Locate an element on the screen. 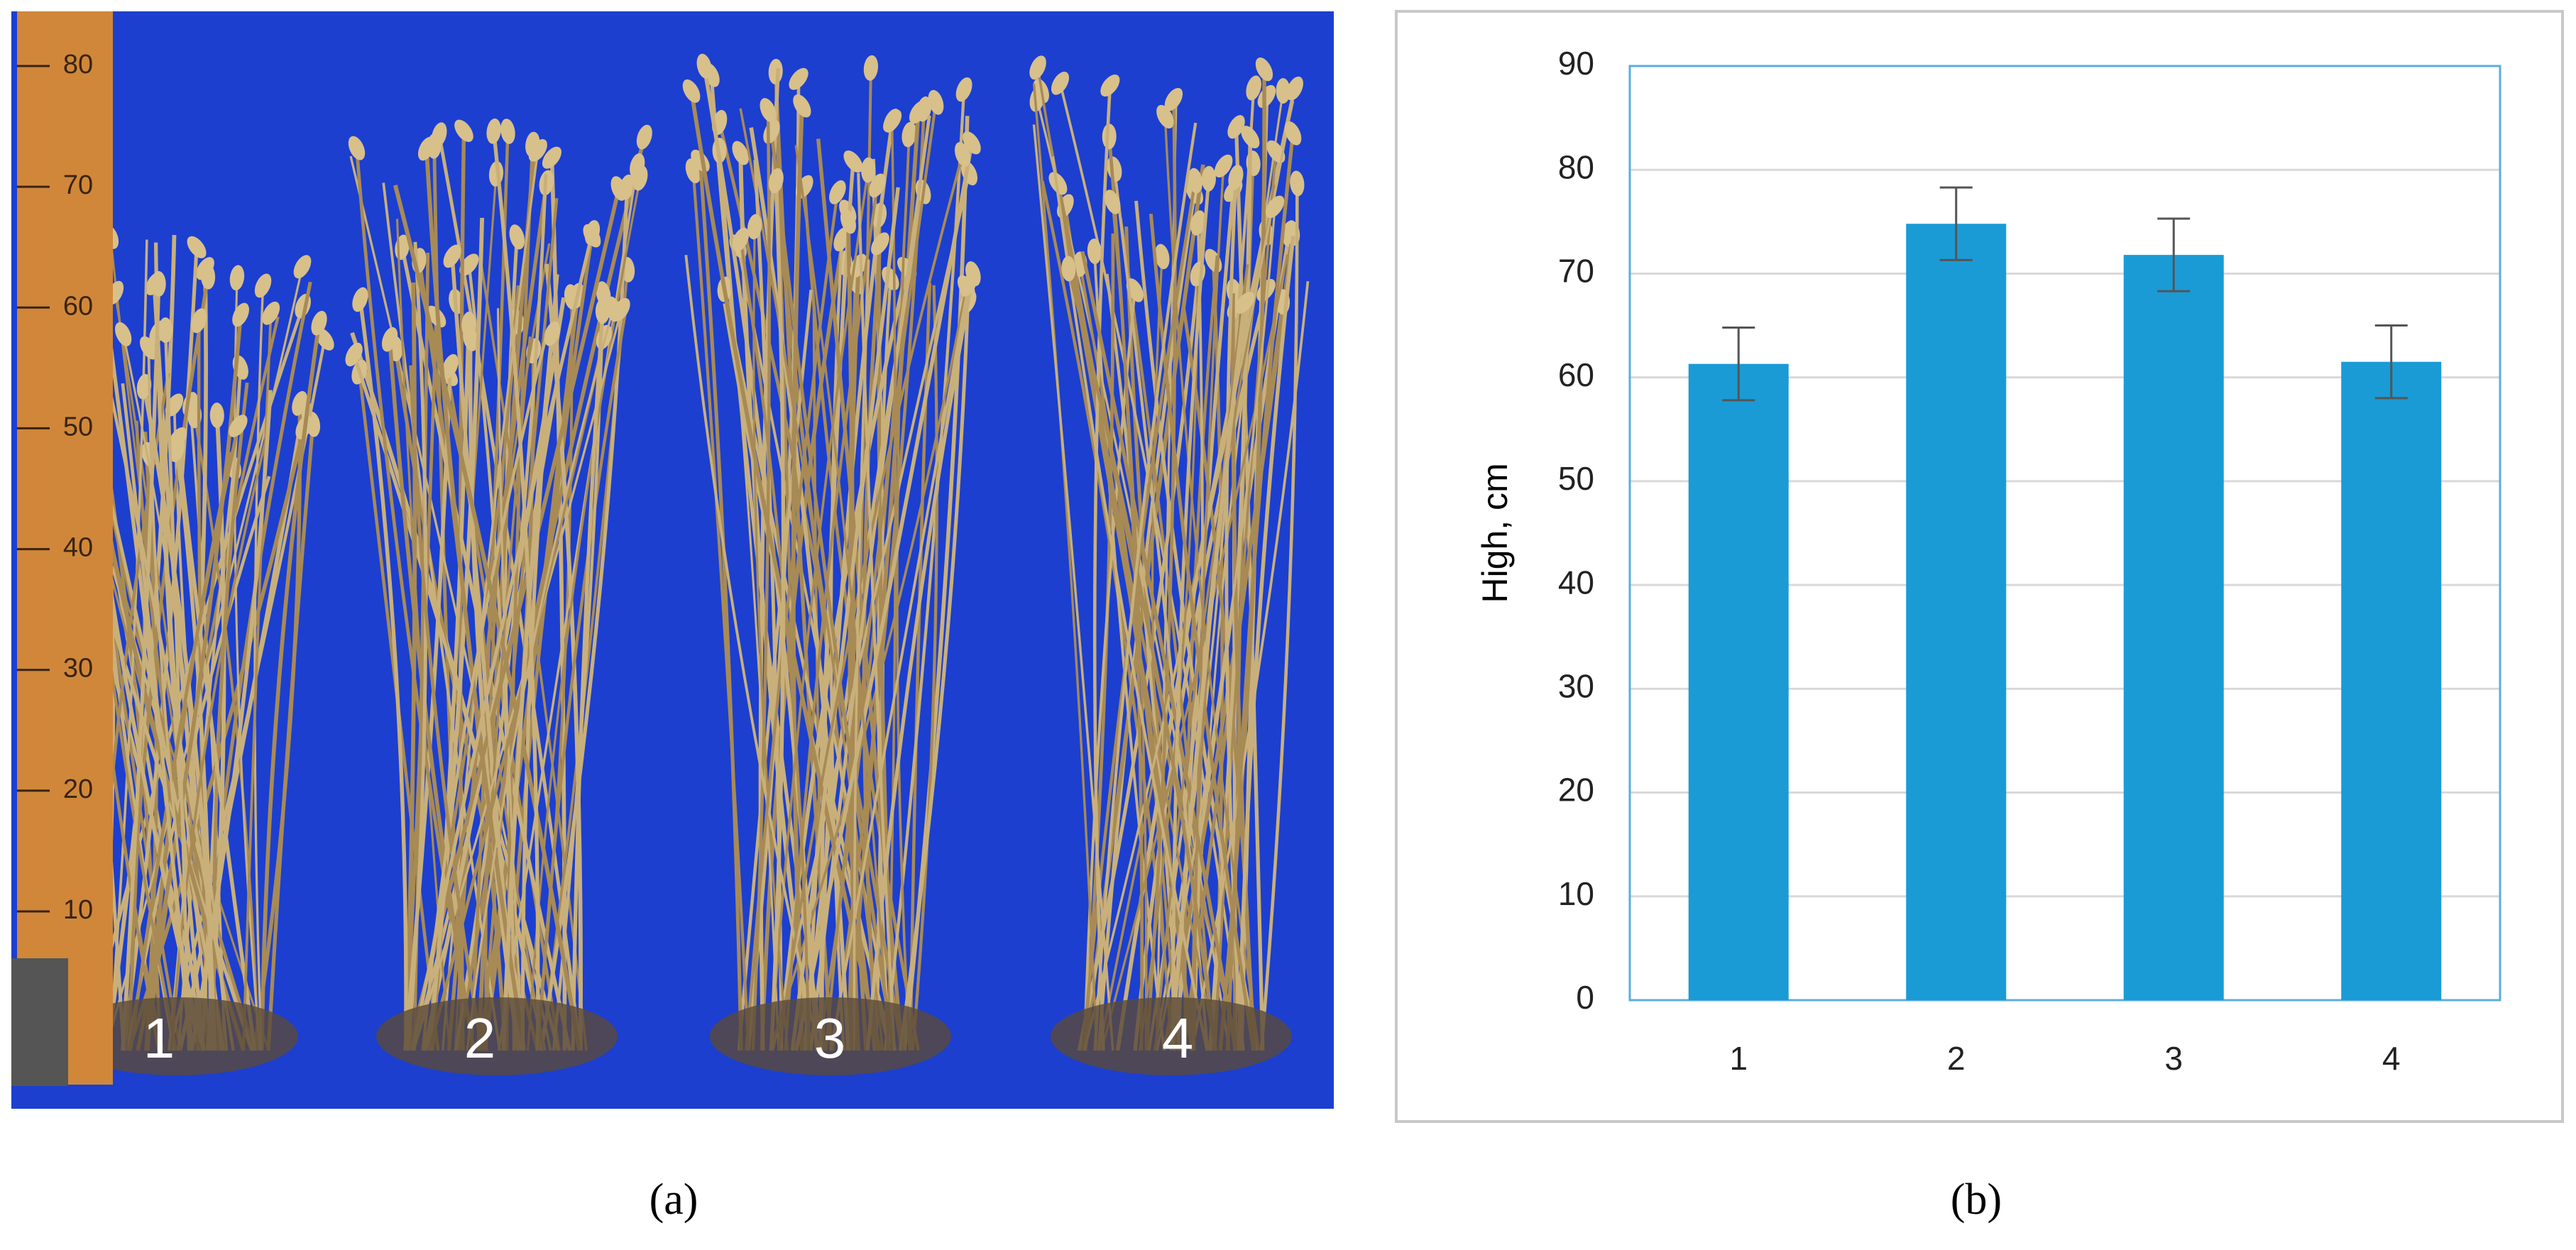  y-tick-label: 40 is located at coordinates (1576, 582).